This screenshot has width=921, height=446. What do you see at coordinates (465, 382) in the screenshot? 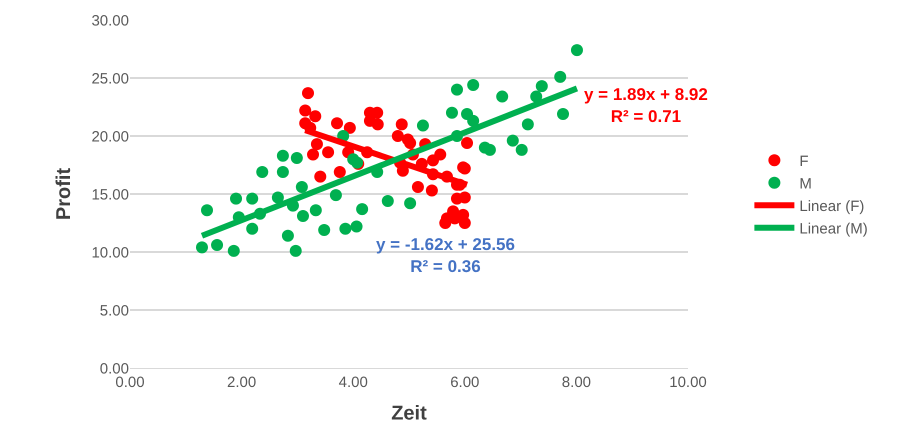
I see `x-tick-label: 6.00` at bounding box center [465, 382].